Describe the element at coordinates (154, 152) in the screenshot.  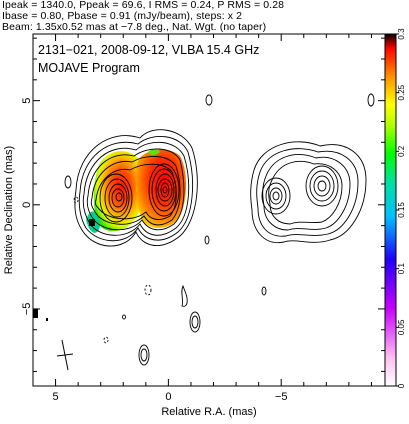
I see `polarization-core-edge` at that location.